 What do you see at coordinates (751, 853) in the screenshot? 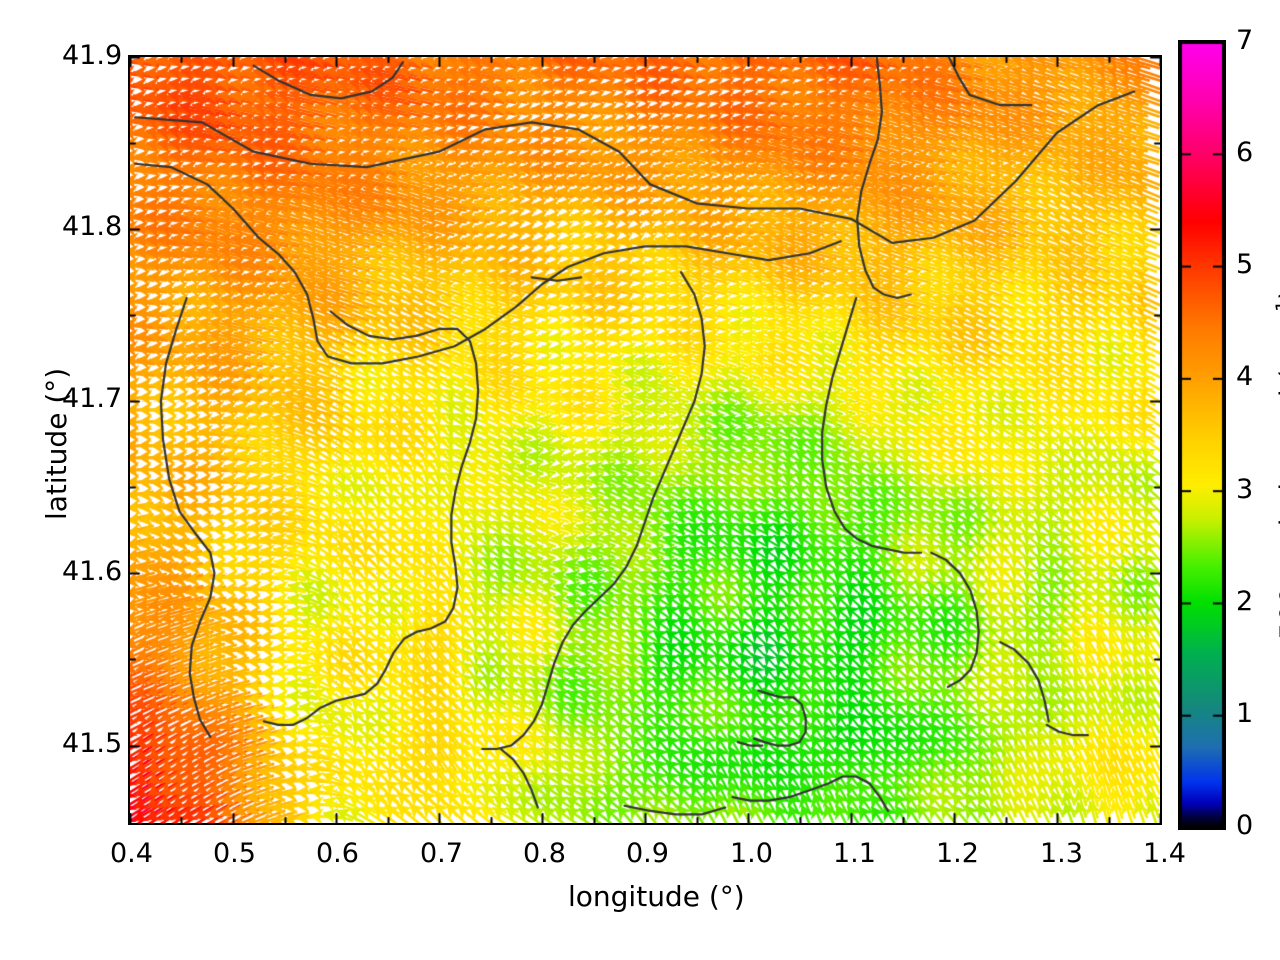
I see `xtick-1.0: 1.0` at bounding box center [751, 853].